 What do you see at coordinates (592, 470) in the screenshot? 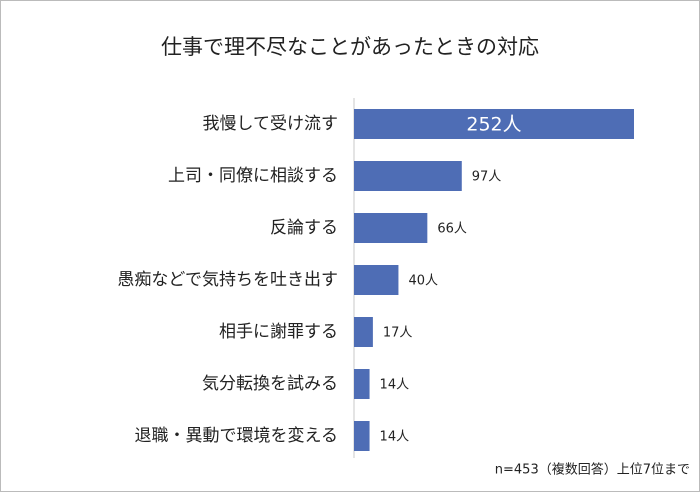
I see `note: n=453（複数回答）上位7位まで` at bounding box center [592, 470].